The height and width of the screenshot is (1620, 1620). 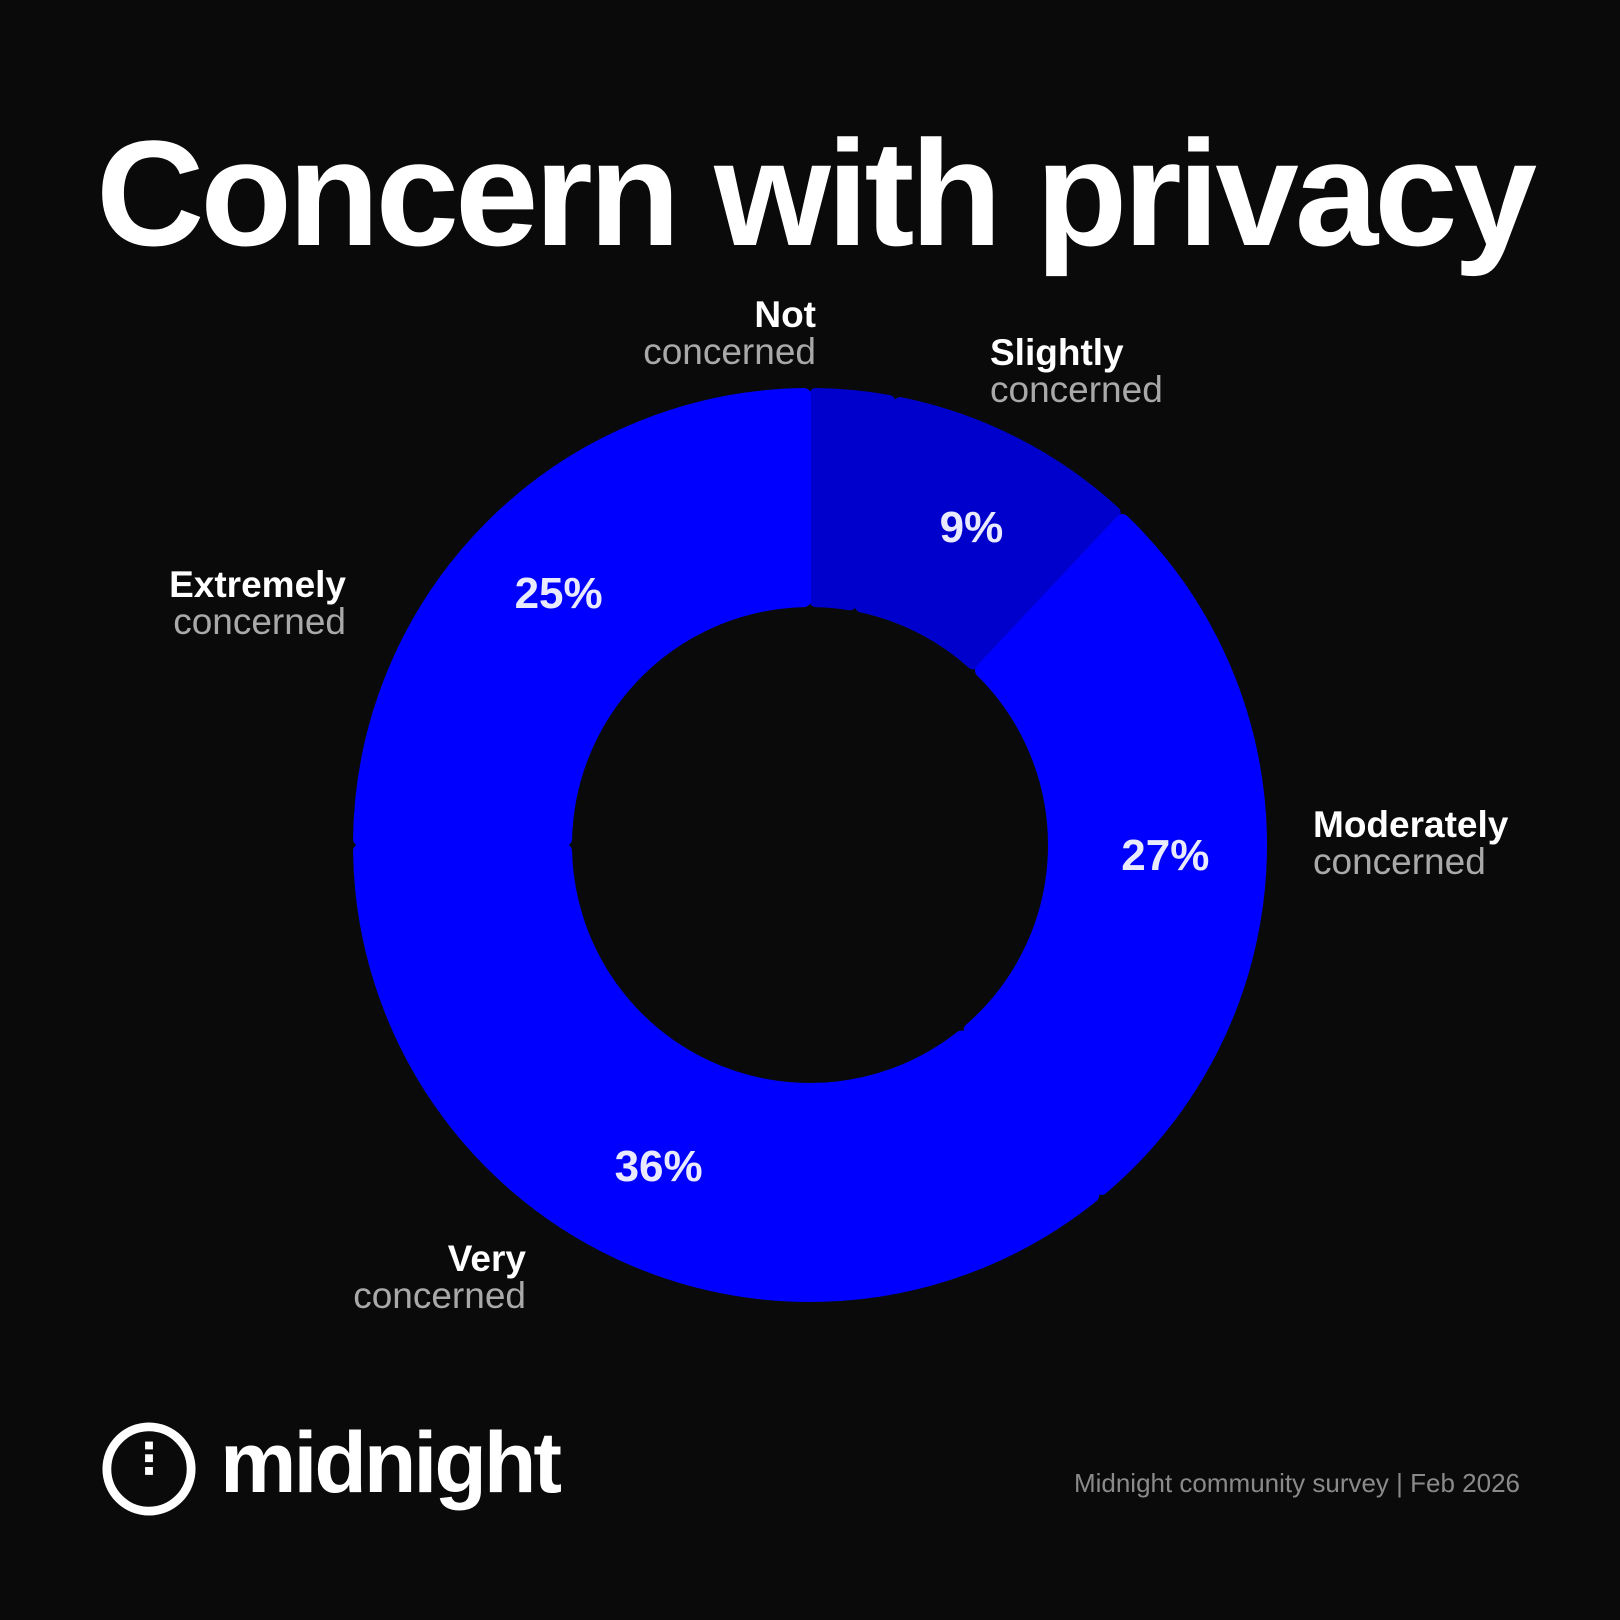 I want to click on category-label-line1: Moderately, so click(x=1411, y=824).